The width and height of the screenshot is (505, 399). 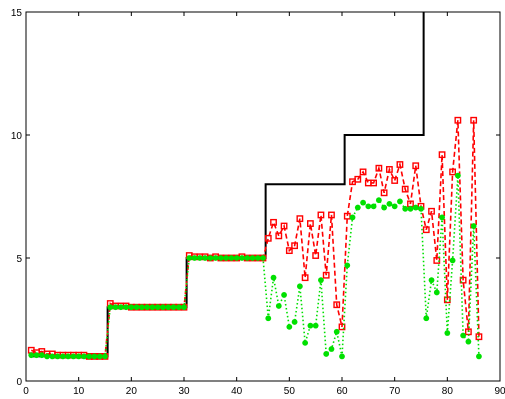 What do you see at coordinates (499, 391) in the screenshot?
I see `x-tick-label: 90` at bounding box center [499, 391].